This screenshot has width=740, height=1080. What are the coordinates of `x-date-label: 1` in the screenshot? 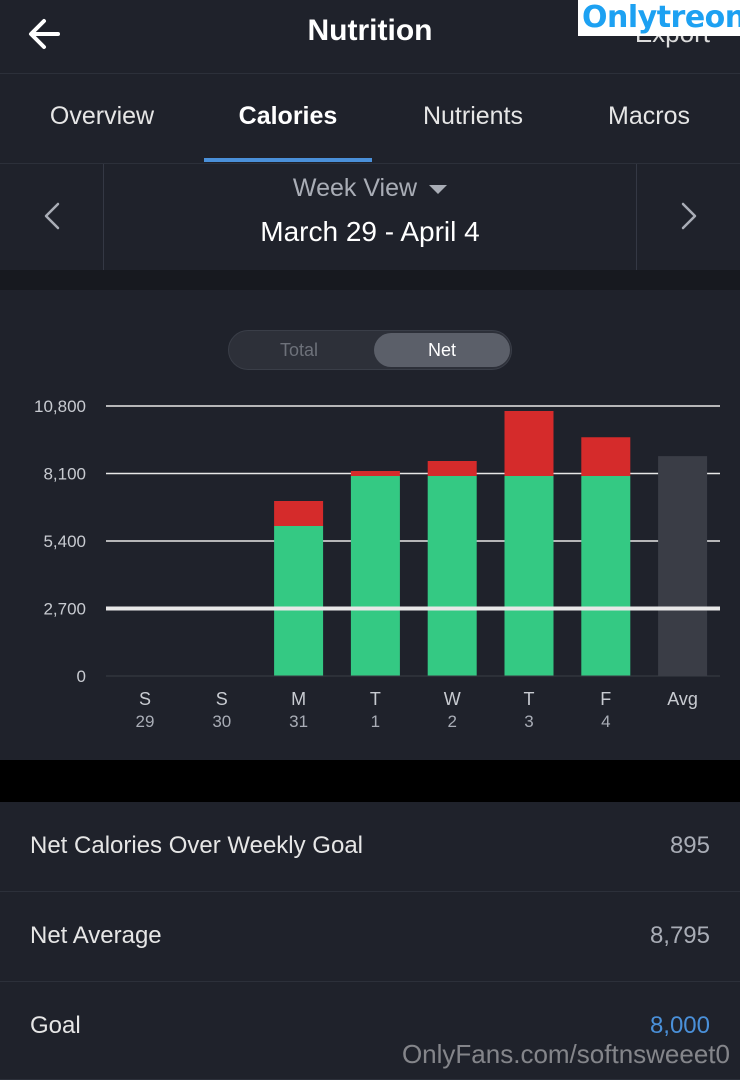 It's located at (375, 721).